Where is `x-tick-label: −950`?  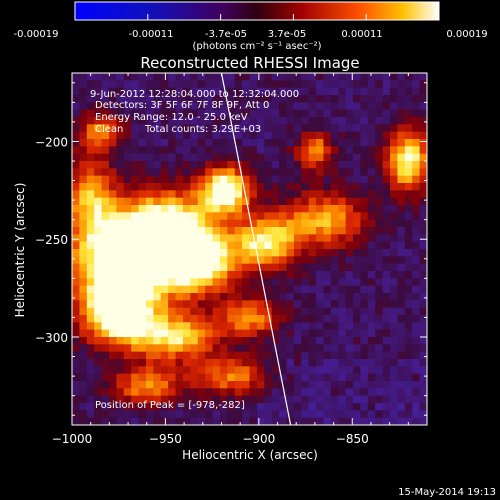
x-tick-label: −950 is located at coordinates (165, 439).